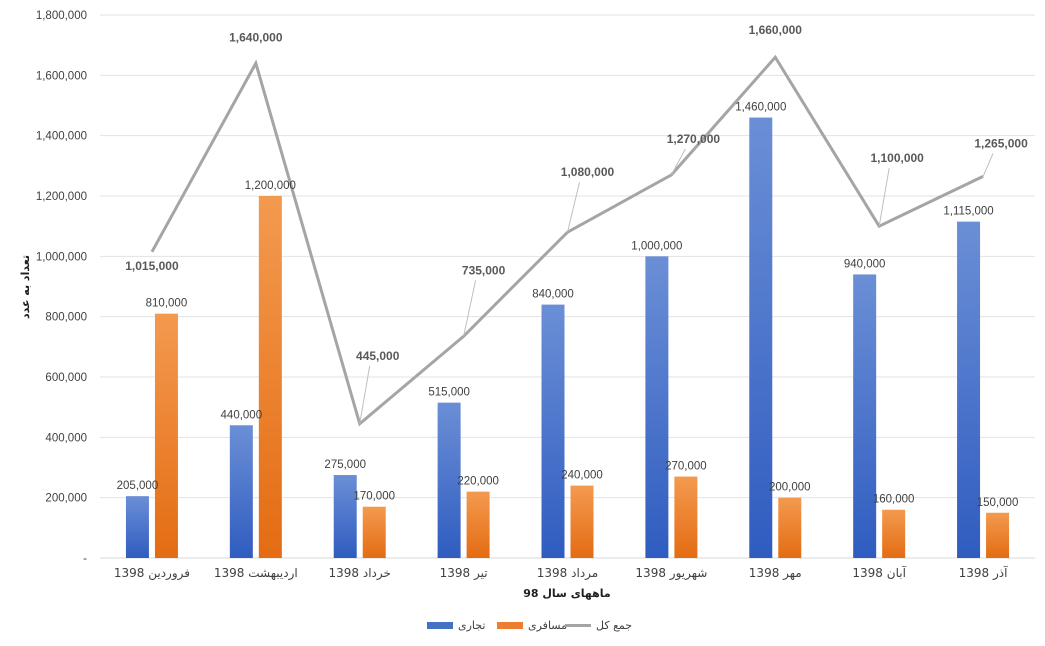 The height and width of the screenshot is (646, 1045). I want to click on y-tick-label: 800,000, so click(66, 318).